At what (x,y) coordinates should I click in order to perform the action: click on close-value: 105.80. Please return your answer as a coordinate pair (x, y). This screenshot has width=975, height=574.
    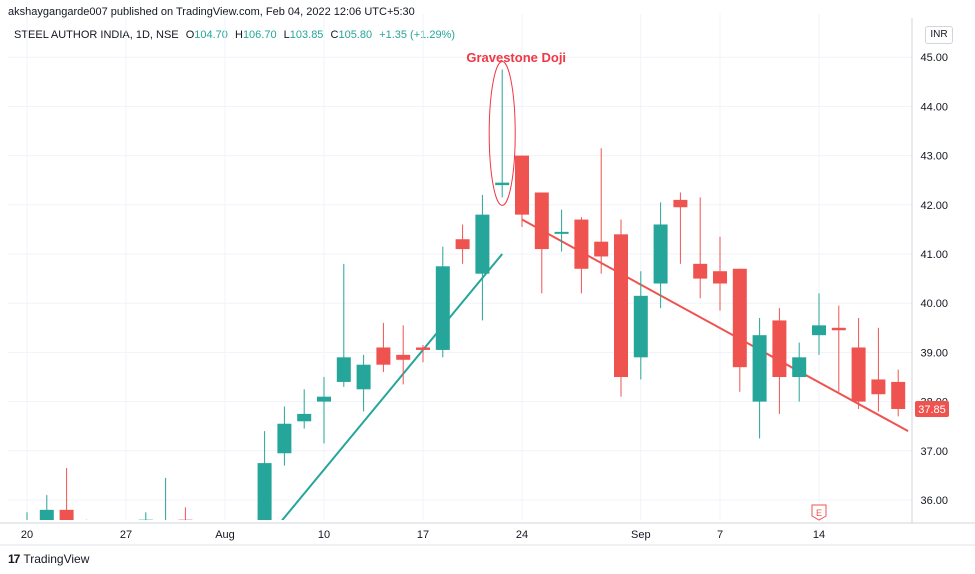
    Looking at the image, I should click on (355, 35).